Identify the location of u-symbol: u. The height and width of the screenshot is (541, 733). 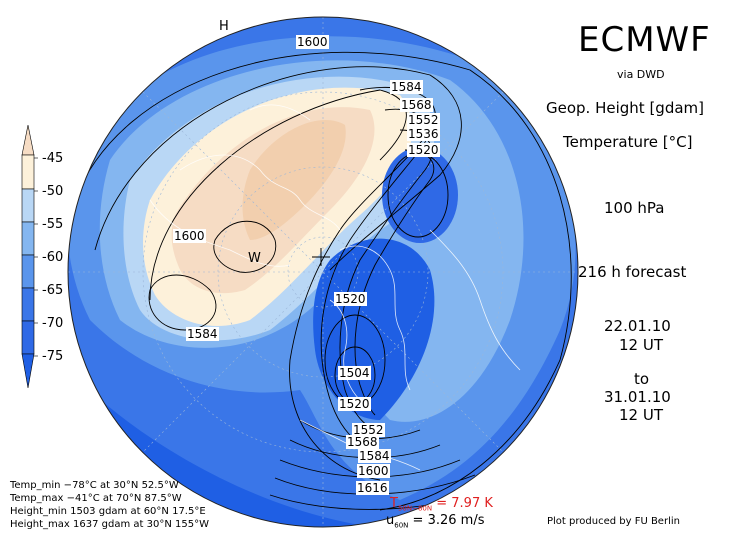
(390, 520).